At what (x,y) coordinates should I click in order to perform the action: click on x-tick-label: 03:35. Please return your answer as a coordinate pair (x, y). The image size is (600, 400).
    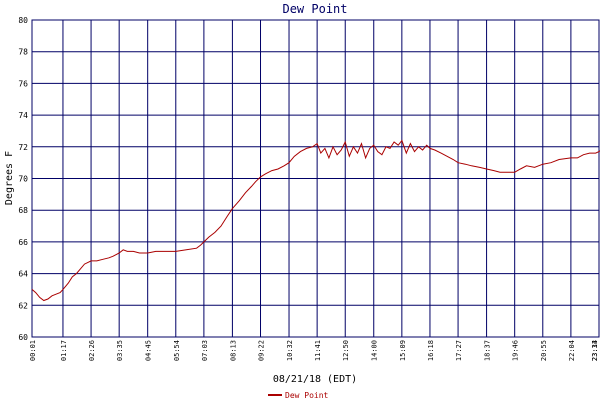
    Looking at the image, I should click on (120, 350).